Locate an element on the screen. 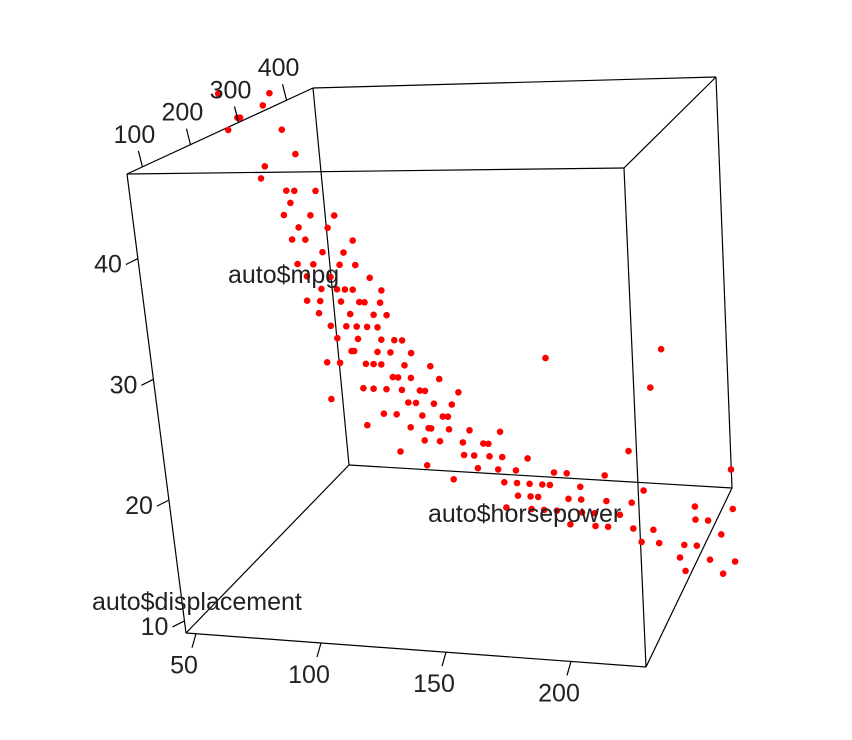  box-edge-front-right is located at coordinates (635, 417).